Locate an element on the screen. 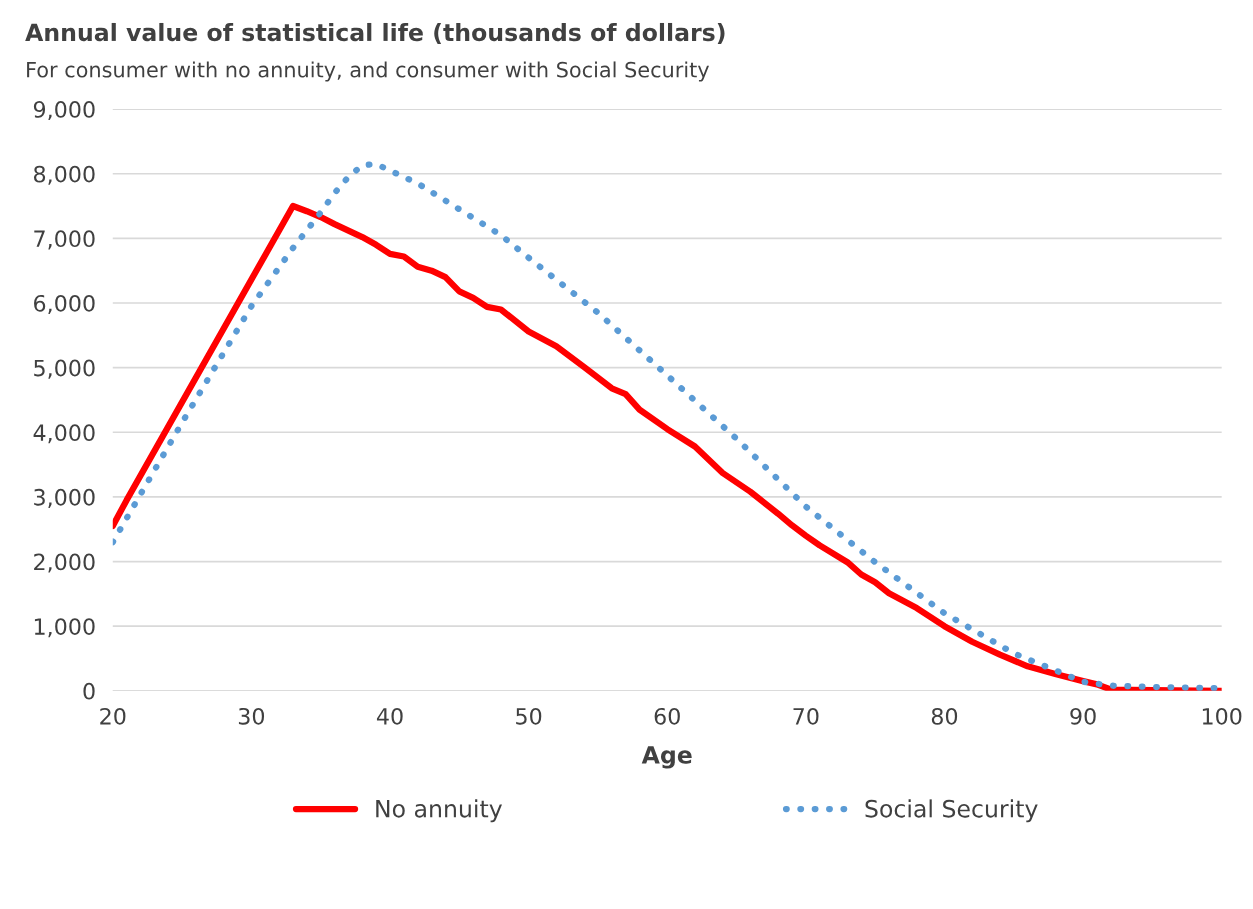  x-tick-label: 90 is located at coordinates (1083, 716).